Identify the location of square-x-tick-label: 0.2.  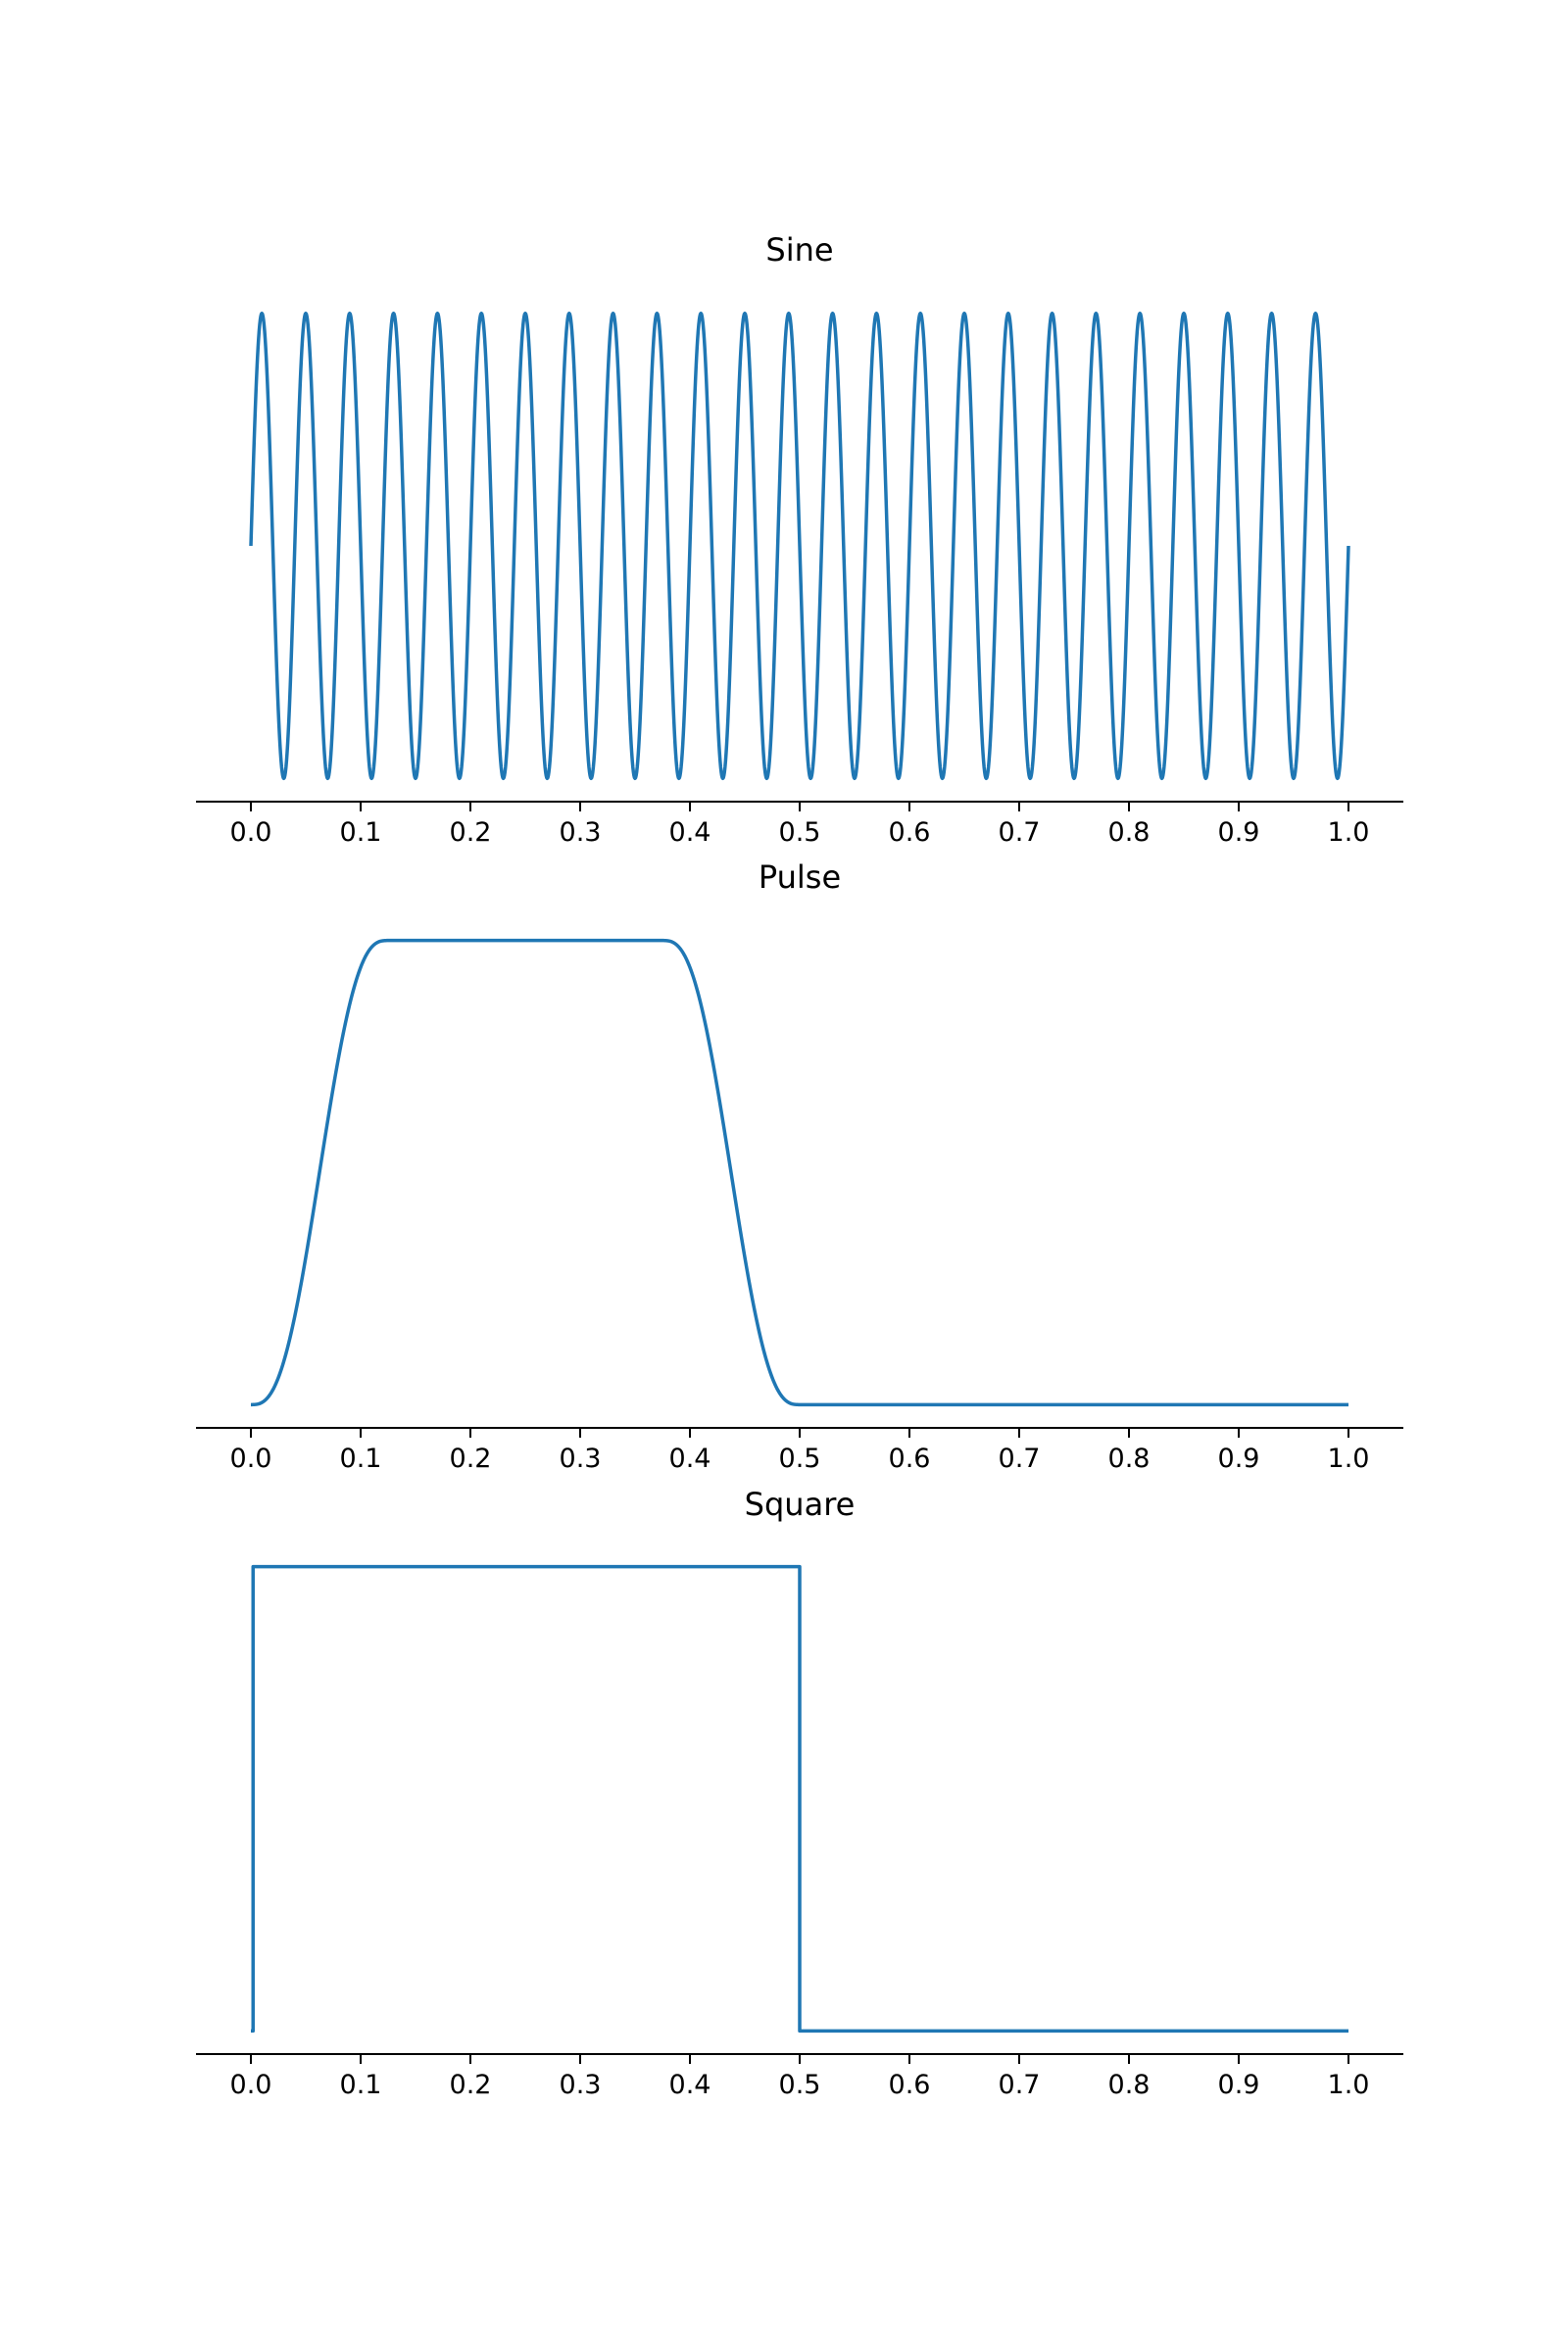
(471, 2085).